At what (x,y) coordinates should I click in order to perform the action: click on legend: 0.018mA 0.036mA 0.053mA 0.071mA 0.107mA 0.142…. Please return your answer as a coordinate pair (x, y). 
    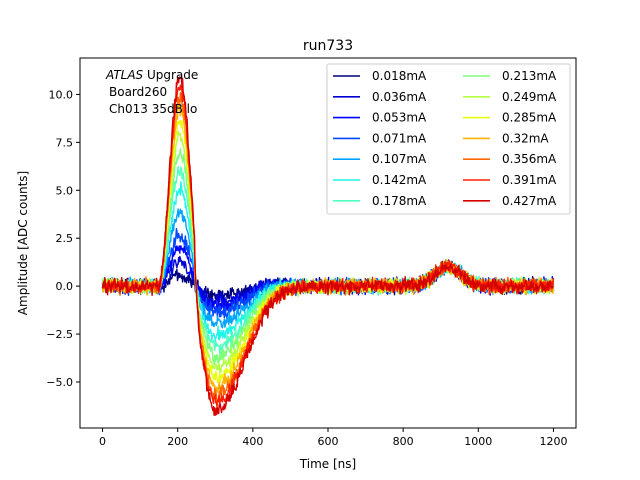
    Looking at the image, I should click on (448, 139).